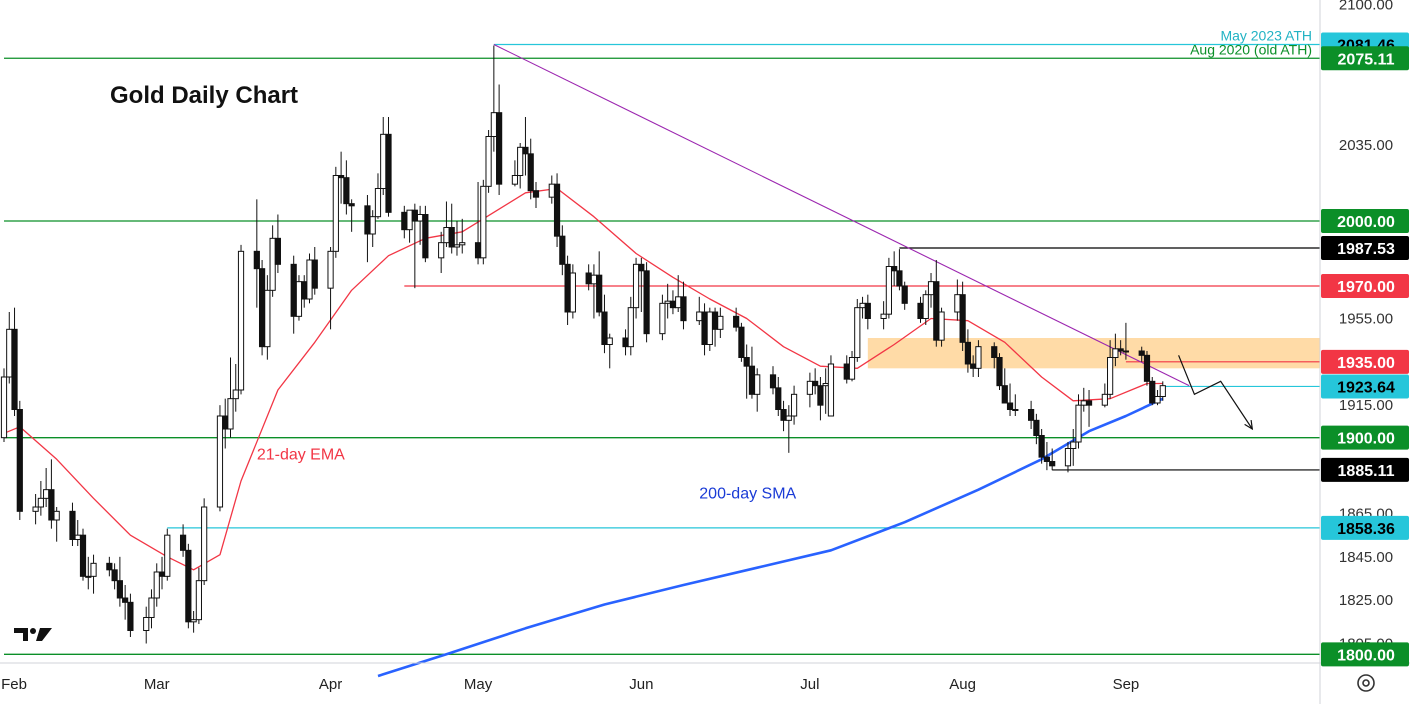 The width and height of the screenshot is (1410, 704). What do you see at coordinates (1365, 248) in the screenshot?
I see `price-badge-1987.53: 1987.53` at bounding box center [1365, 248].